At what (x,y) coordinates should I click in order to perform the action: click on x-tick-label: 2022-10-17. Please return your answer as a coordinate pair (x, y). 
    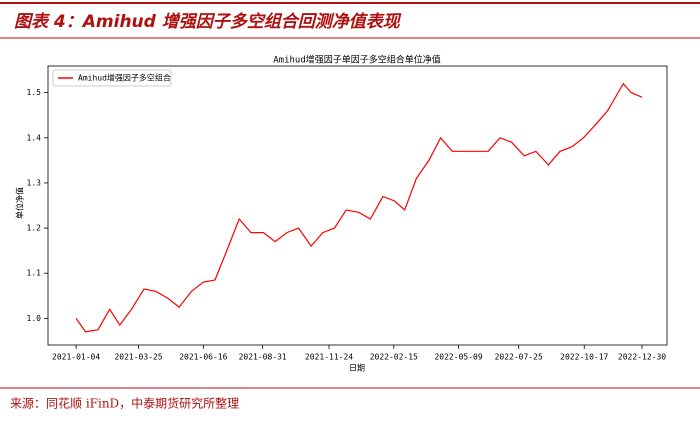
    Looking at the image, I should click on (584, 357).